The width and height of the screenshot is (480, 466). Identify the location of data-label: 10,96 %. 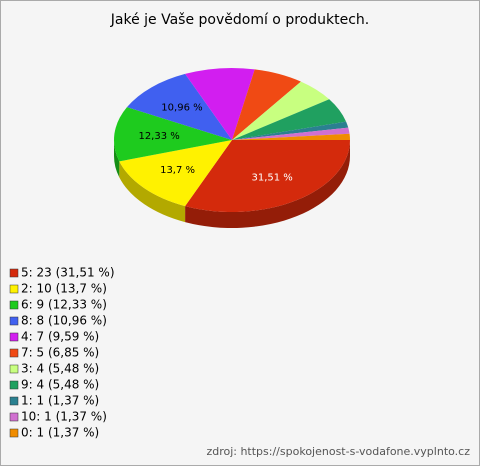
(181, 107).